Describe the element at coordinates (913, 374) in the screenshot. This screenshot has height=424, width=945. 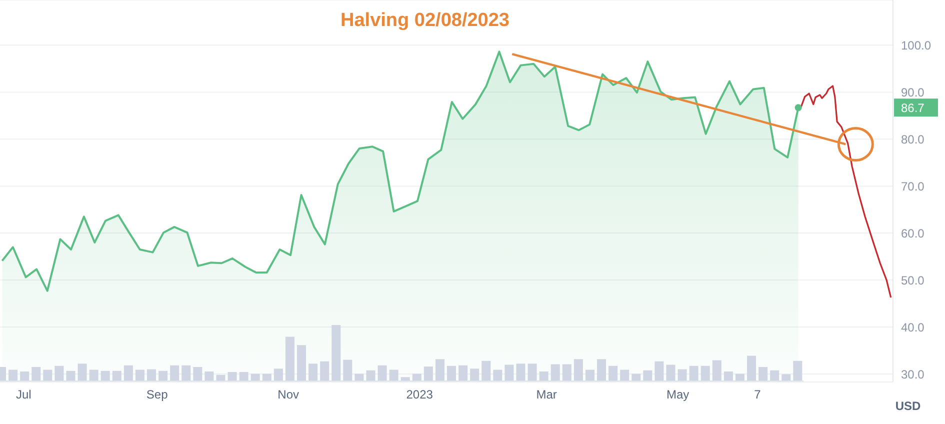
I see `y-tick-label: 30.0` at that location.